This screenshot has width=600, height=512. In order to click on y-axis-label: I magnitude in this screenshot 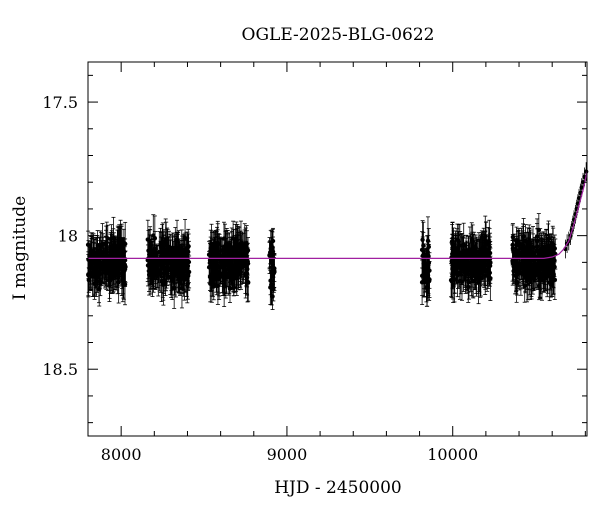, I will do `click(20, 248)`.